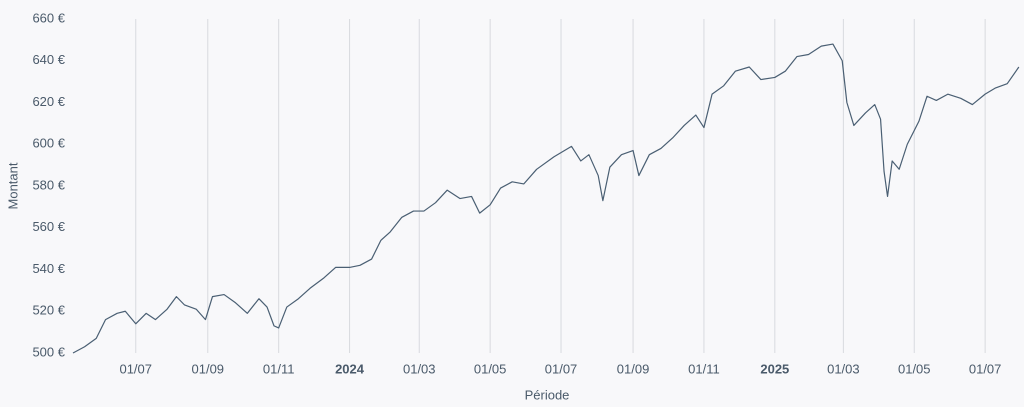 The width and height of the screenshot is (1024, 407). Describe the element at coordinates (48, 310) in the screenshot. I see `y-tick-label: 520 €` at that location.